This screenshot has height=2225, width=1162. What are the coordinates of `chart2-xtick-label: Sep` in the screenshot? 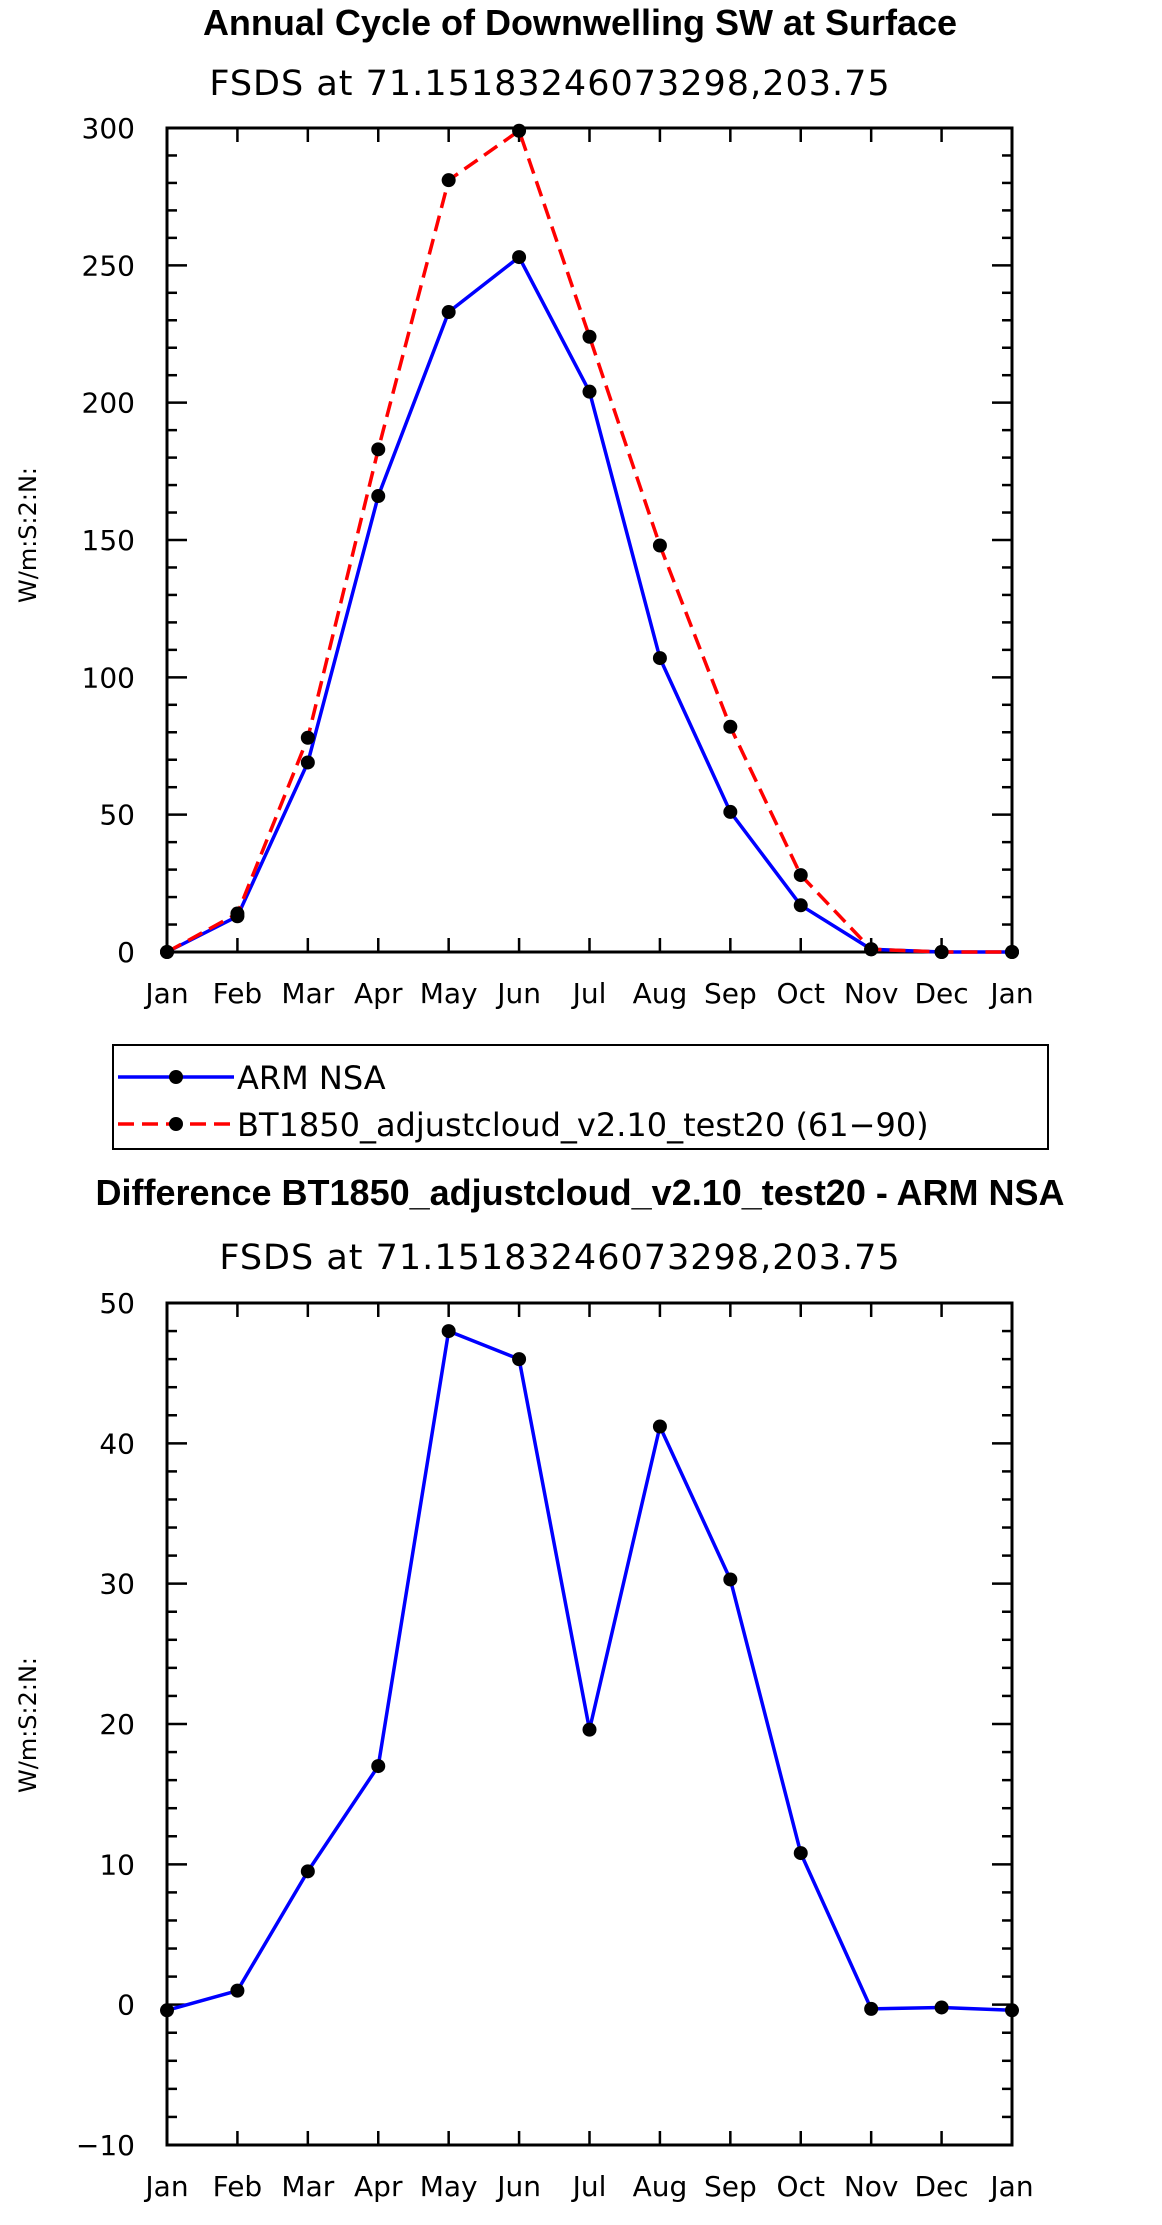 It's located at (730, 2186).